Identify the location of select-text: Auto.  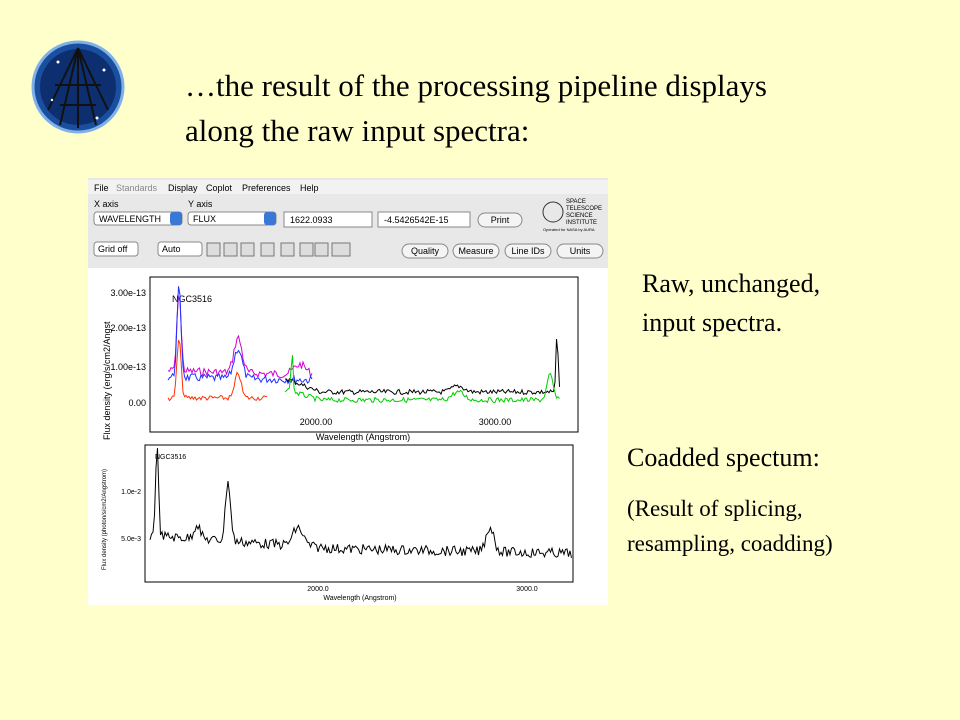
(171, 249).